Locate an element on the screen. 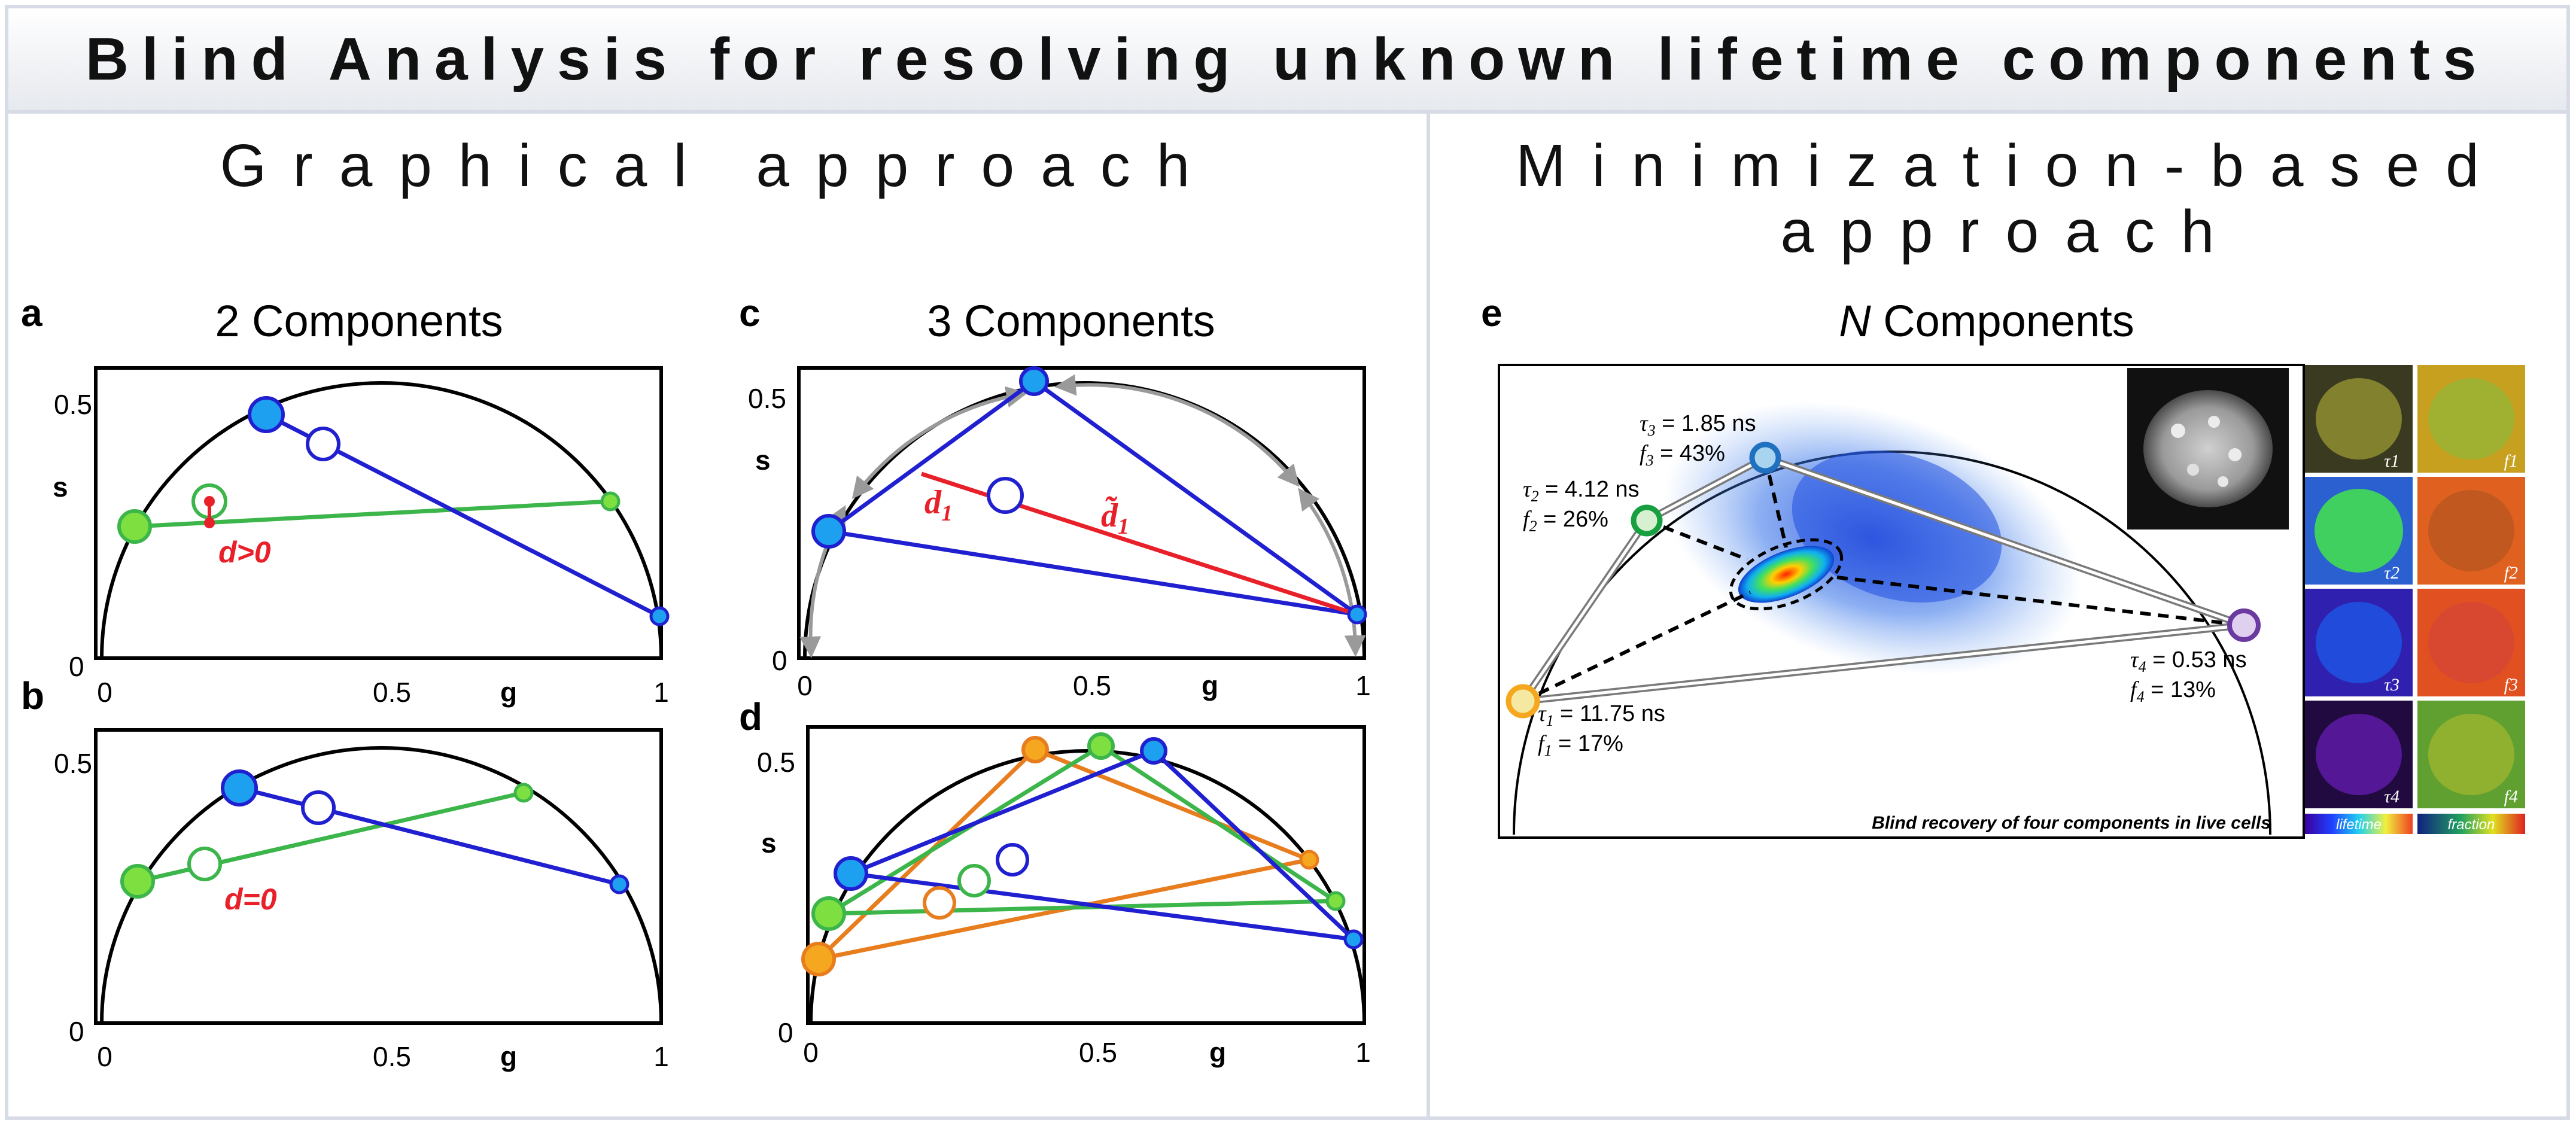 Image resolution: width=2576 pixels, height=1126 pixels. panel-d-box is located at coordinates (1086, 875).